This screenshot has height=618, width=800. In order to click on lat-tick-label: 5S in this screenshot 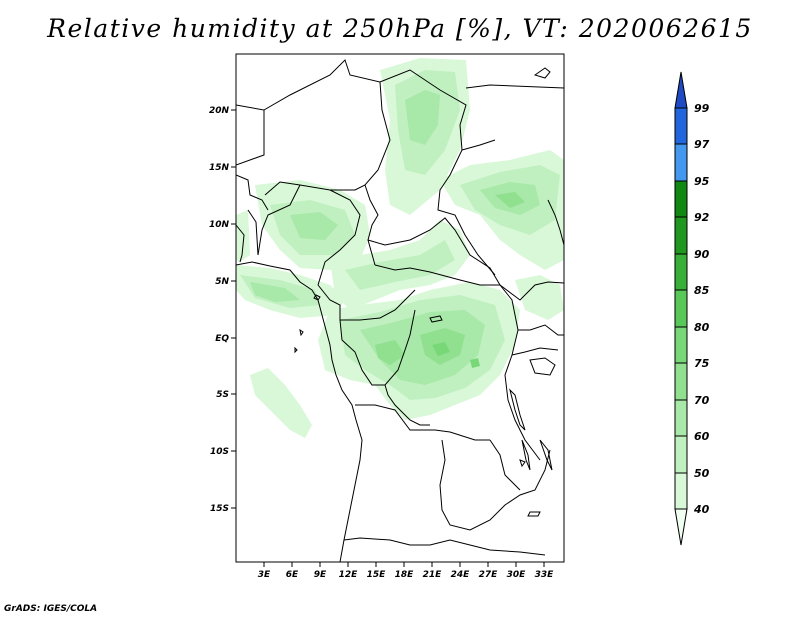, I will do `click(222, 395)`.